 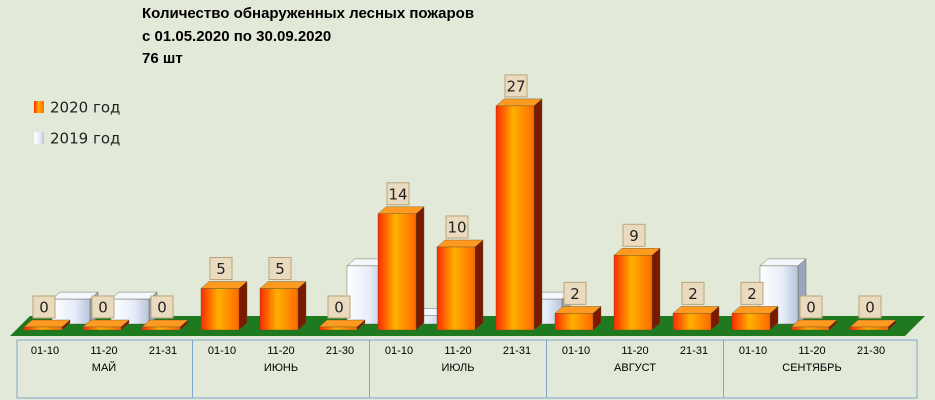 I want to click on chart-subtitle: с 01.05.2020 по 30.09.2020, so click(x=236, y=36).